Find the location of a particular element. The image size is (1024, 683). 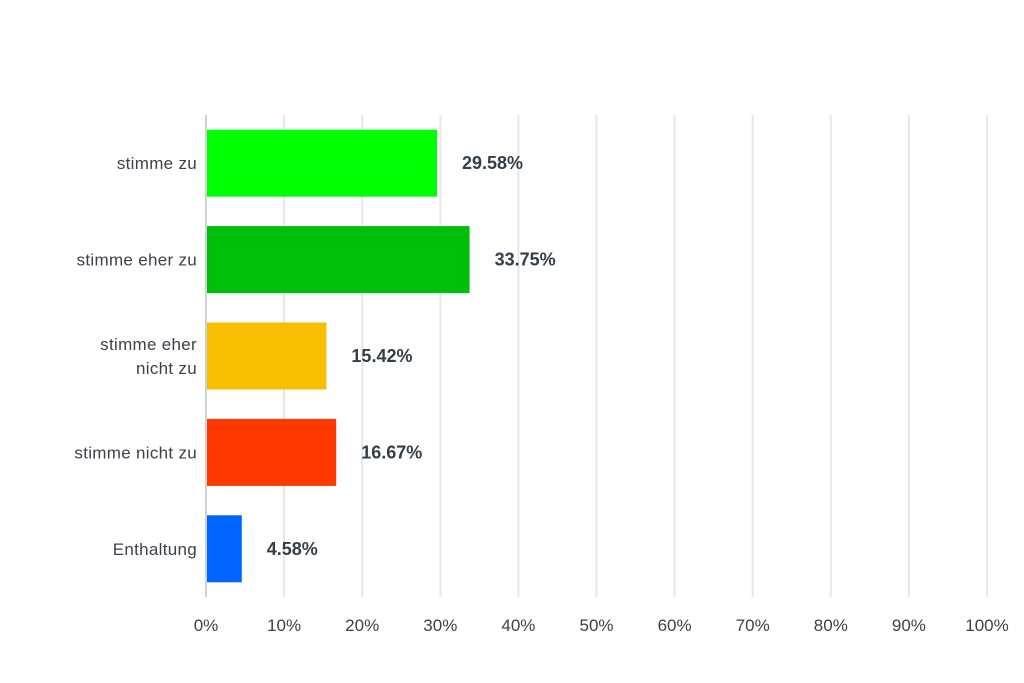

x-tick-labels: 0% 10% 20% 30% 40% 50% 60% 70% 80% 90% 100% is located at coordinates (601, 625).